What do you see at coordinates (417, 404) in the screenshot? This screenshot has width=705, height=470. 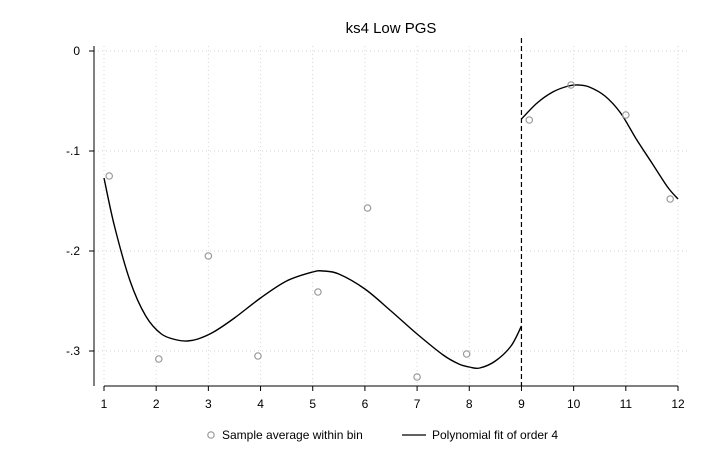 I see `x-tick-label-6: 7` at bounding box center [417, 404].